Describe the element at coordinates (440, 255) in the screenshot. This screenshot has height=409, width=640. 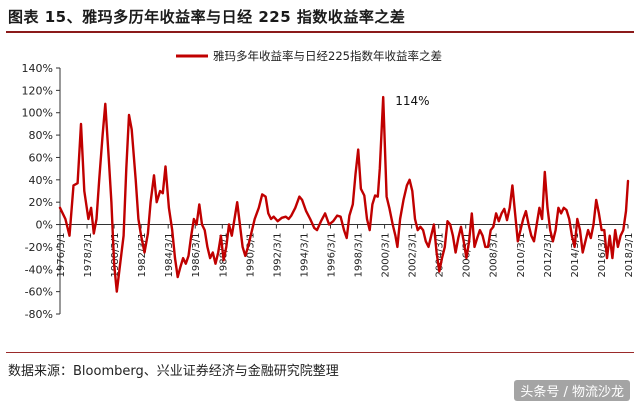
I see `x-tick-label: 2004/3/1` at that location.